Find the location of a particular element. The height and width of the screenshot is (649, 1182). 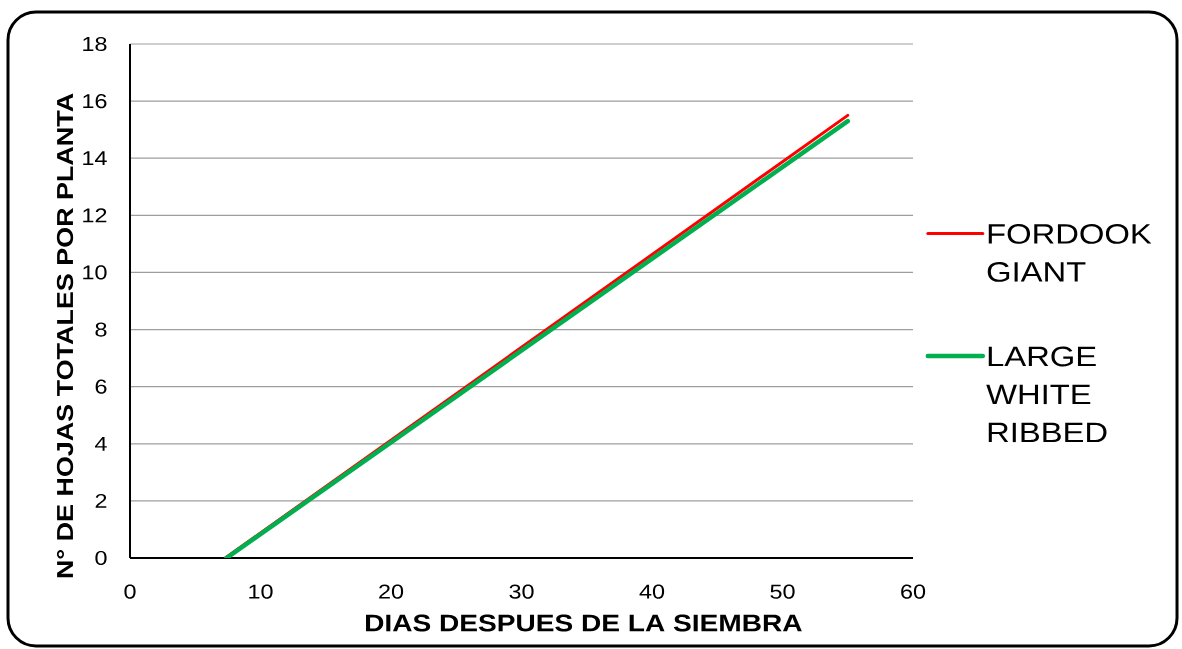

x-tick-label: 20 is located at coordinates (391, 591).